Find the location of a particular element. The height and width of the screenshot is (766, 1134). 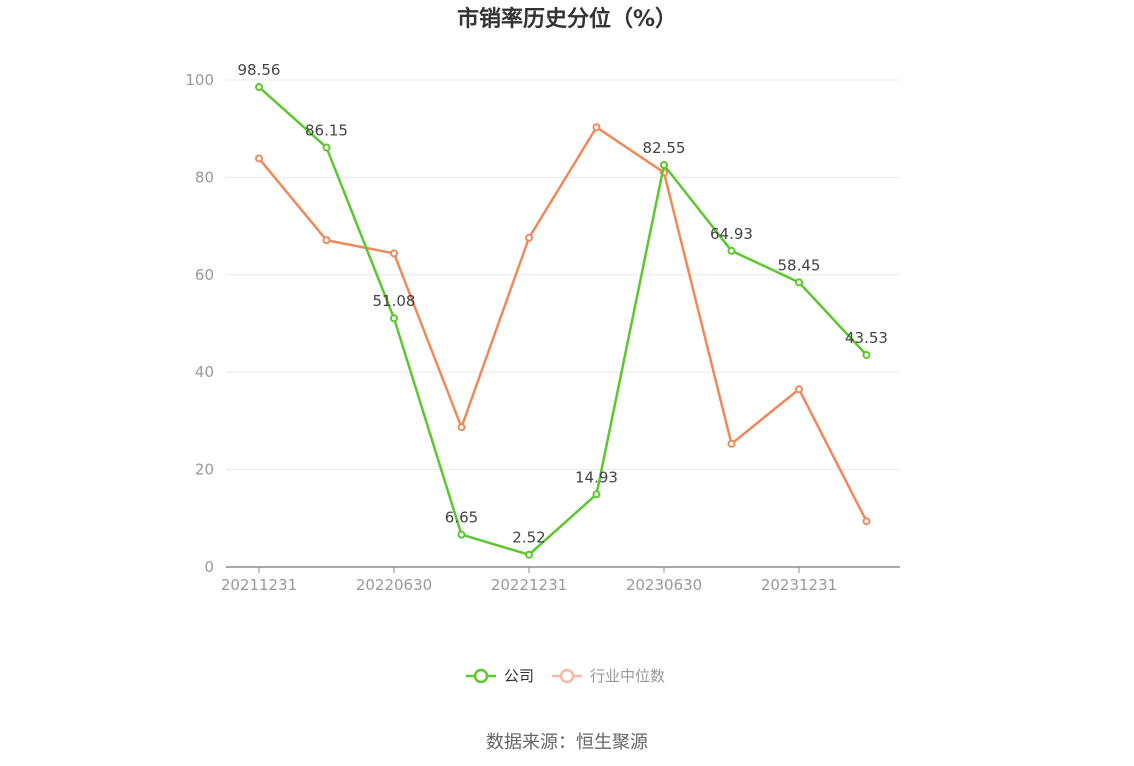

data-label: 14.93 is located at coordinates (596, 477).